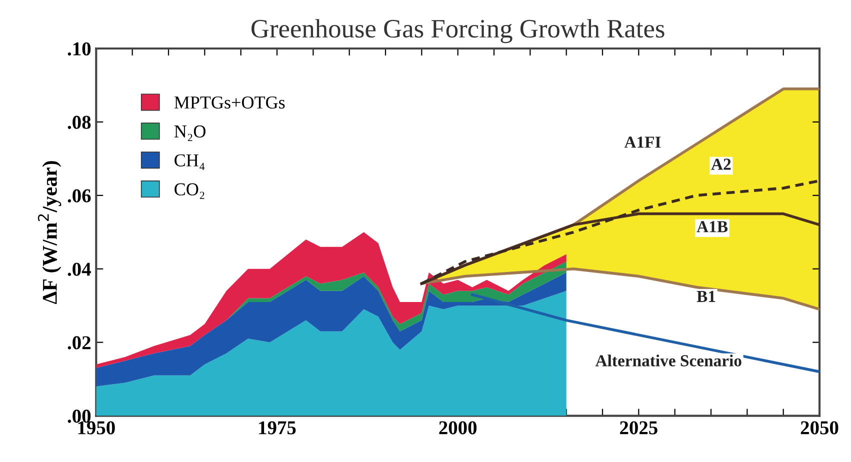 The width and height of the screenshot is (851, 462). Describe the element at coordinates (50, 232) in the screenshot. I see `y-axis-title: ΔF (W/m$^{2}$/year)` at that location.